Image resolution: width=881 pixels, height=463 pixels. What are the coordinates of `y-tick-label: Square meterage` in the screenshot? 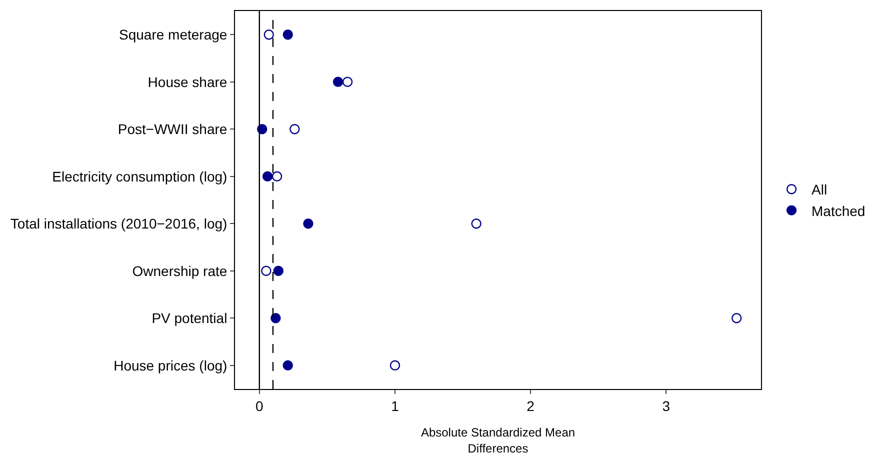 It's located at (173, 34).